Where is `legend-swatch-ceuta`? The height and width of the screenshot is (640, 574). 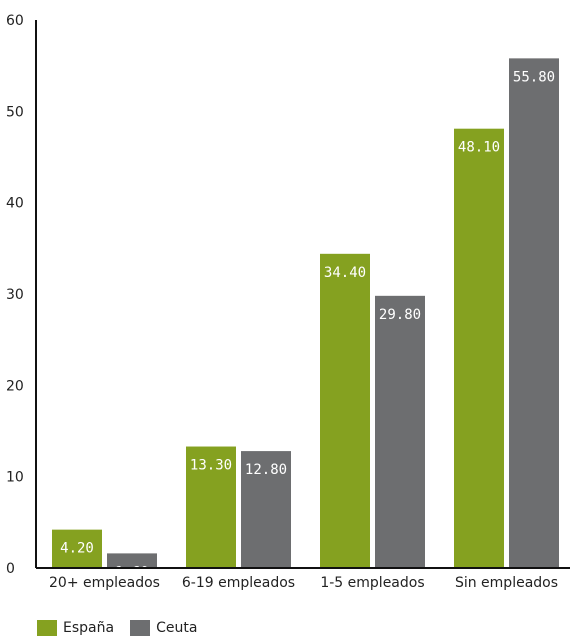 legend-swatch-ceuta is located at coordinates (140, 628).